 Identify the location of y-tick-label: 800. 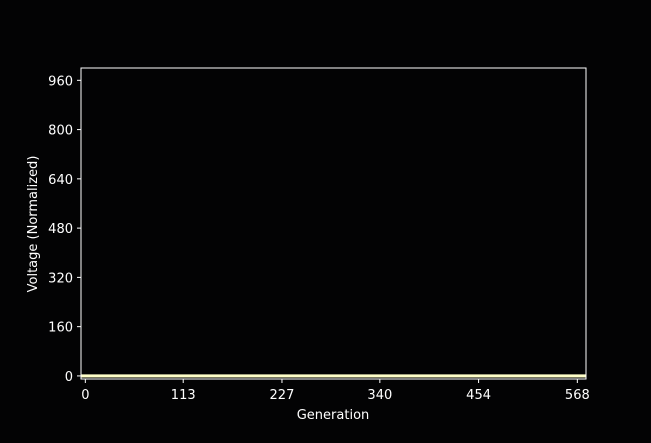
(60, 131).